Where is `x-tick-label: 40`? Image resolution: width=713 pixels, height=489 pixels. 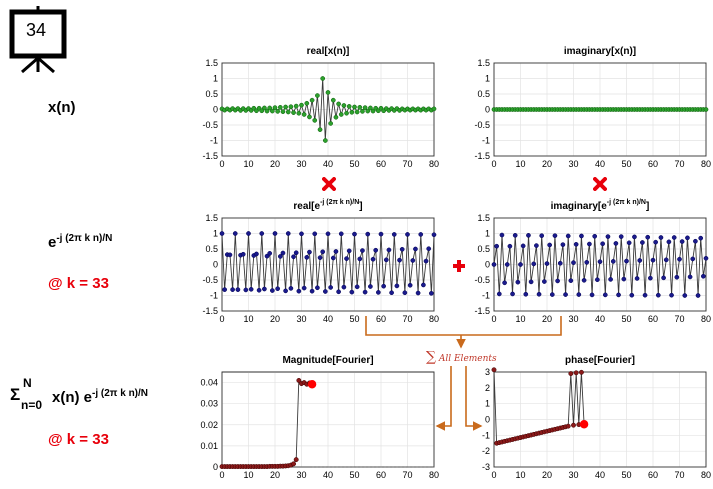 x-tick-label: 40 is located at coordinates (328, 319).